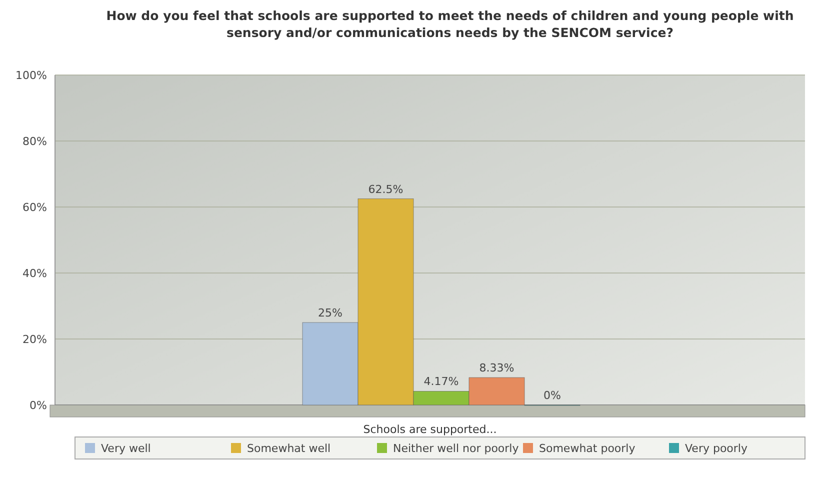 This screenshot has width=833, height=487. Describe the element at coordinates (34, 141) in the screenshot. I see `y-tick-label: 80%` at that location.